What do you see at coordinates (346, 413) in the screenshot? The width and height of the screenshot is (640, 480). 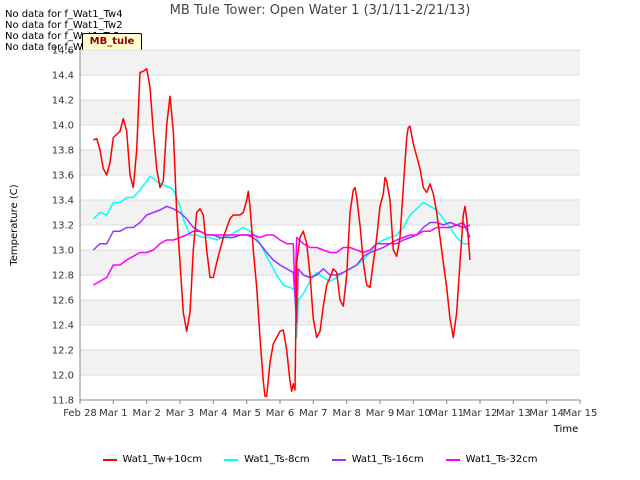 I see `x-tick-label: Mar 8` at bounding box center [346, 413].